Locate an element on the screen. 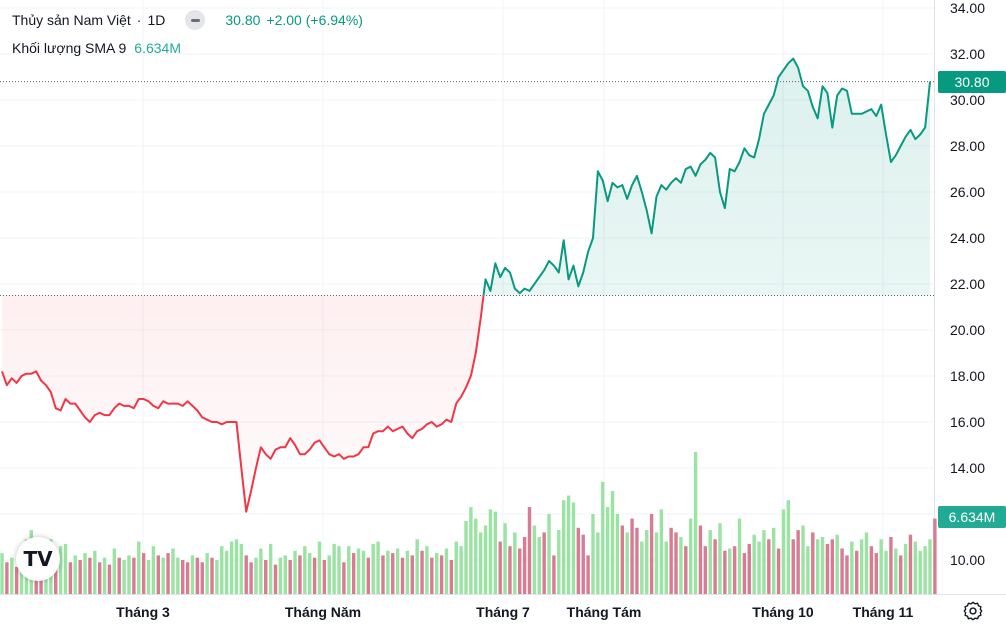  volume-value: 6.634M is located at coordinates (157, 48).